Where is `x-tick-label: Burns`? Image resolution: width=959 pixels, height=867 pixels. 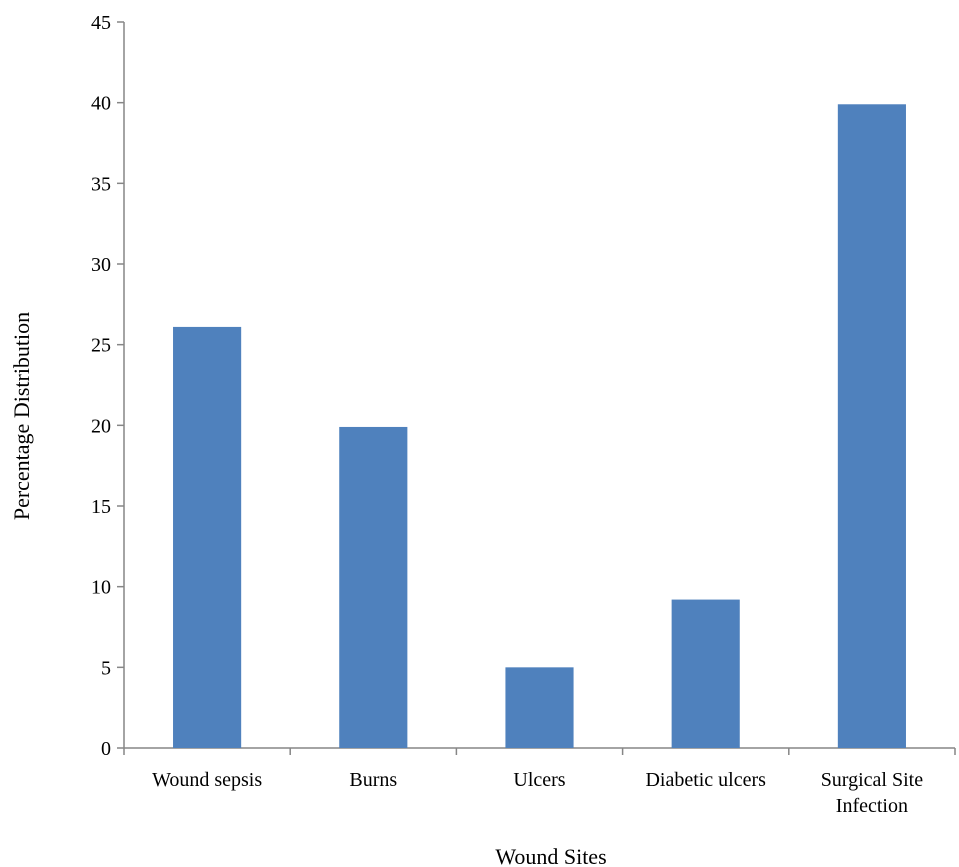
x-tick-label: Burns is located at coordinates (373, 780).